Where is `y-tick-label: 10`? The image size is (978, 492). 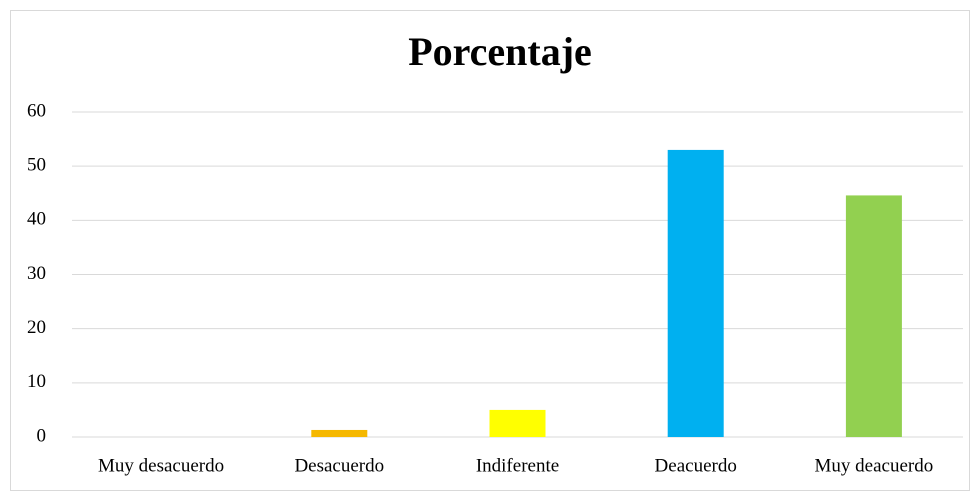 y-tick-label: 10 is located at coordinates (36, 381).